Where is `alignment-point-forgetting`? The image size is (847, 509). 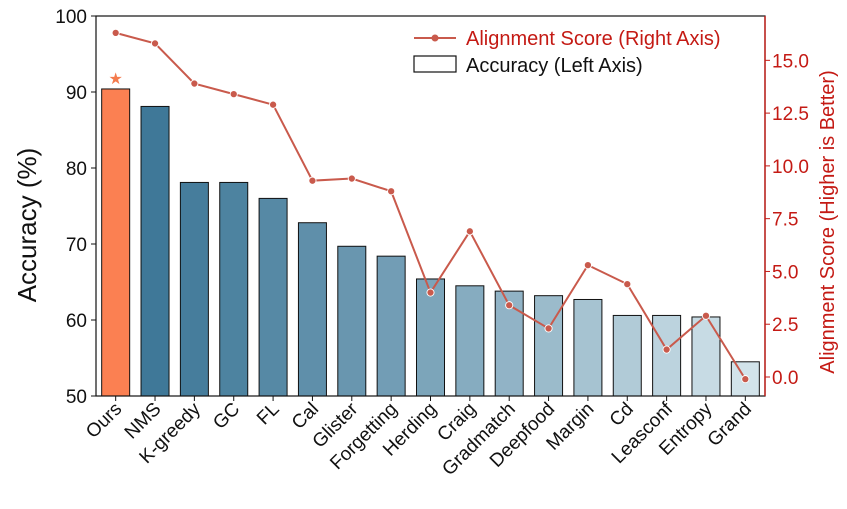
alignment-point-forgetting is located at coordinates (391, 191).